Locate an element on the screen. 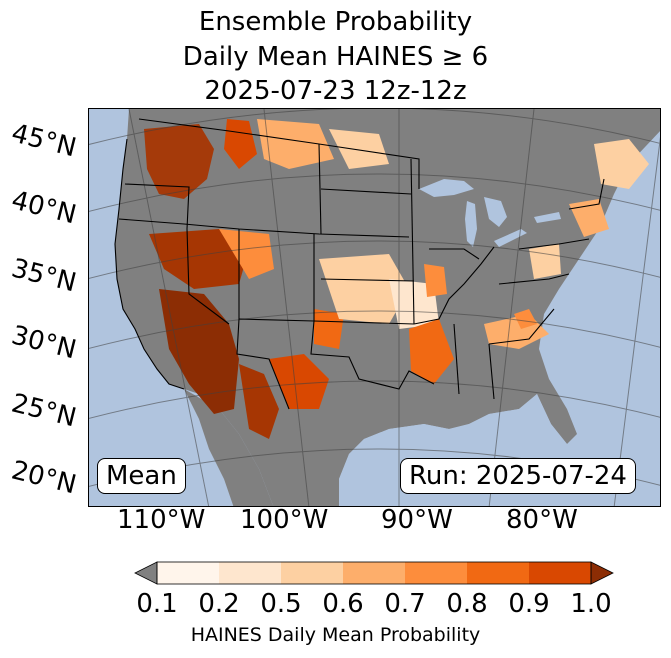 The image size is (671, 658). colorbar is located at coordinates (374, 573).